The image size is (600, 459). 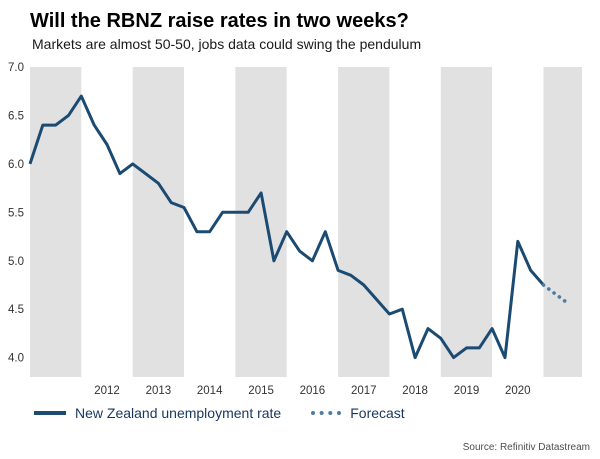 I want to click on x-axis-label: 2019, so click(x=467, y=391).